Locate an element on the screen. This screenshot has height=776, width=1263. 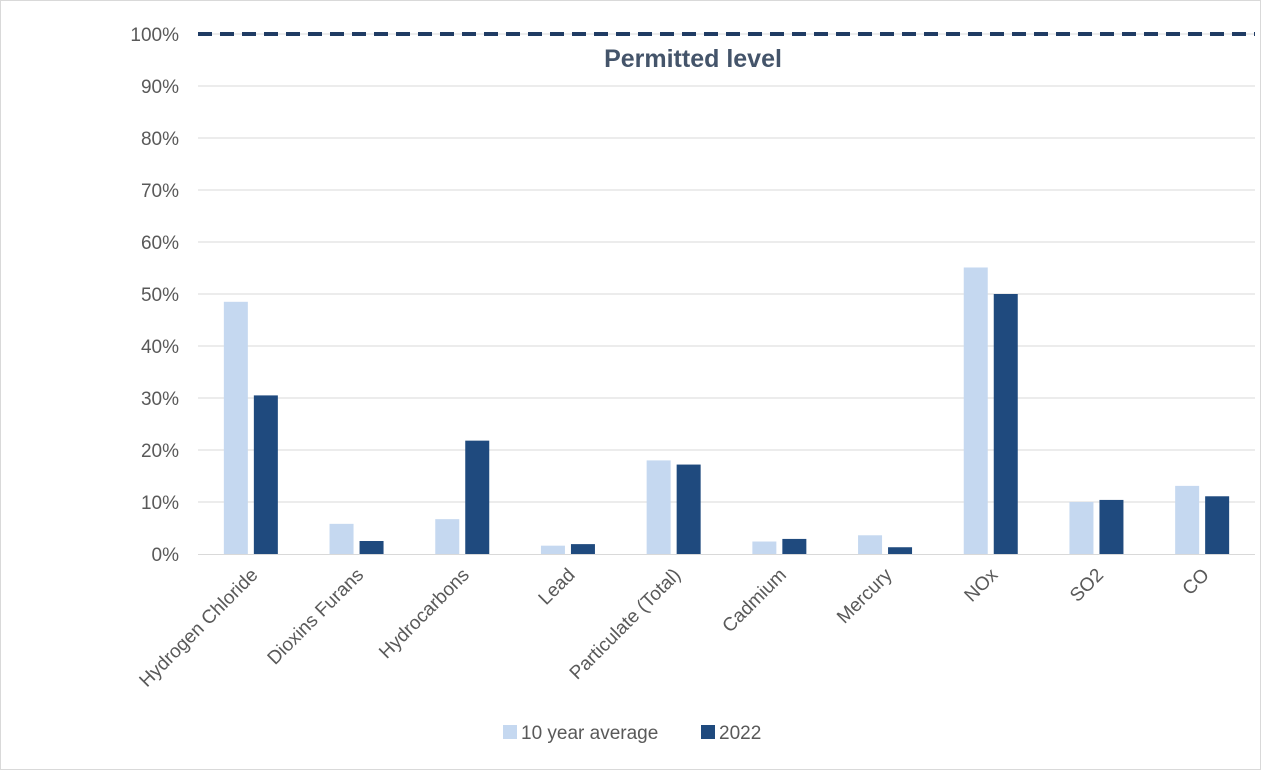
legend-label-2022: 2022 is located at coordinates (740, 733).